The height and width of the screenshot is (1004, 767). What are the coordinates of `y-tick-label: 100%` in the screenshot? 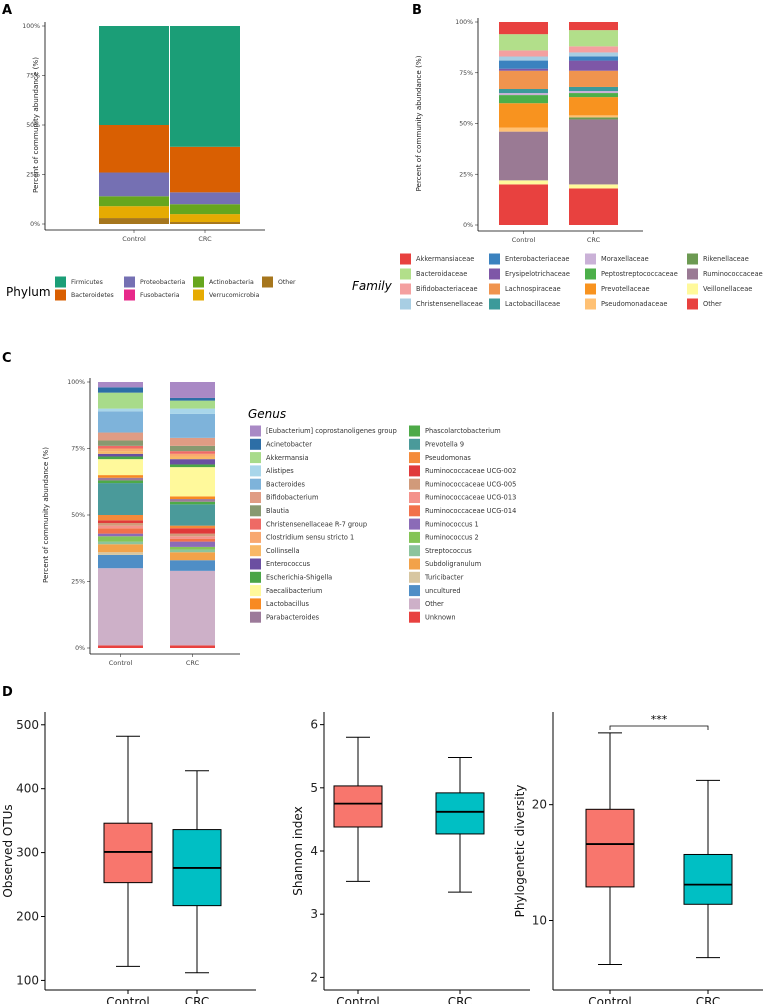 It's located at (76, 382).